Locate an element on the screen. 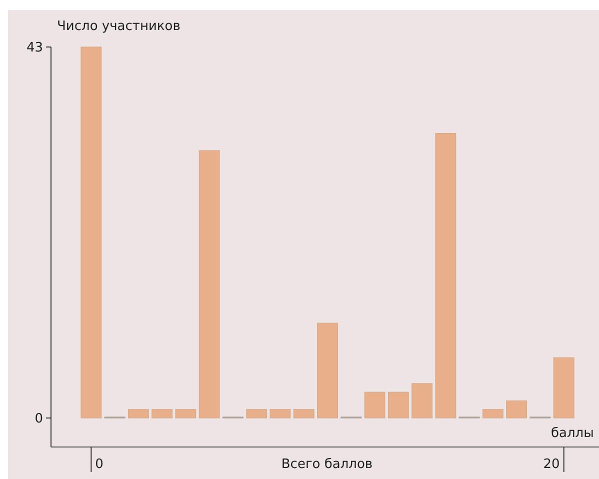 The width and height of the screenshot is (599, 479). y-axis-title: Число участников is located at coordinates (118, 26).